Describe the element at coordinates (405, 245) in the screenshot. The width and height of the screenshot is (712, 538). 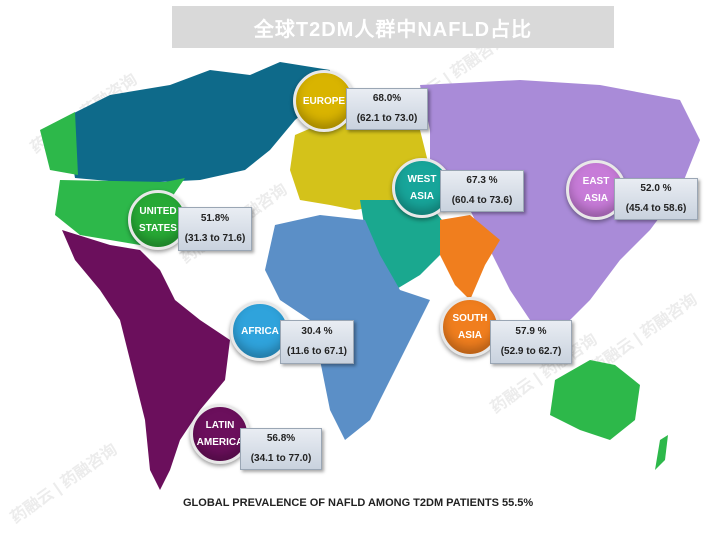
I see `region-west-asia` at that location.